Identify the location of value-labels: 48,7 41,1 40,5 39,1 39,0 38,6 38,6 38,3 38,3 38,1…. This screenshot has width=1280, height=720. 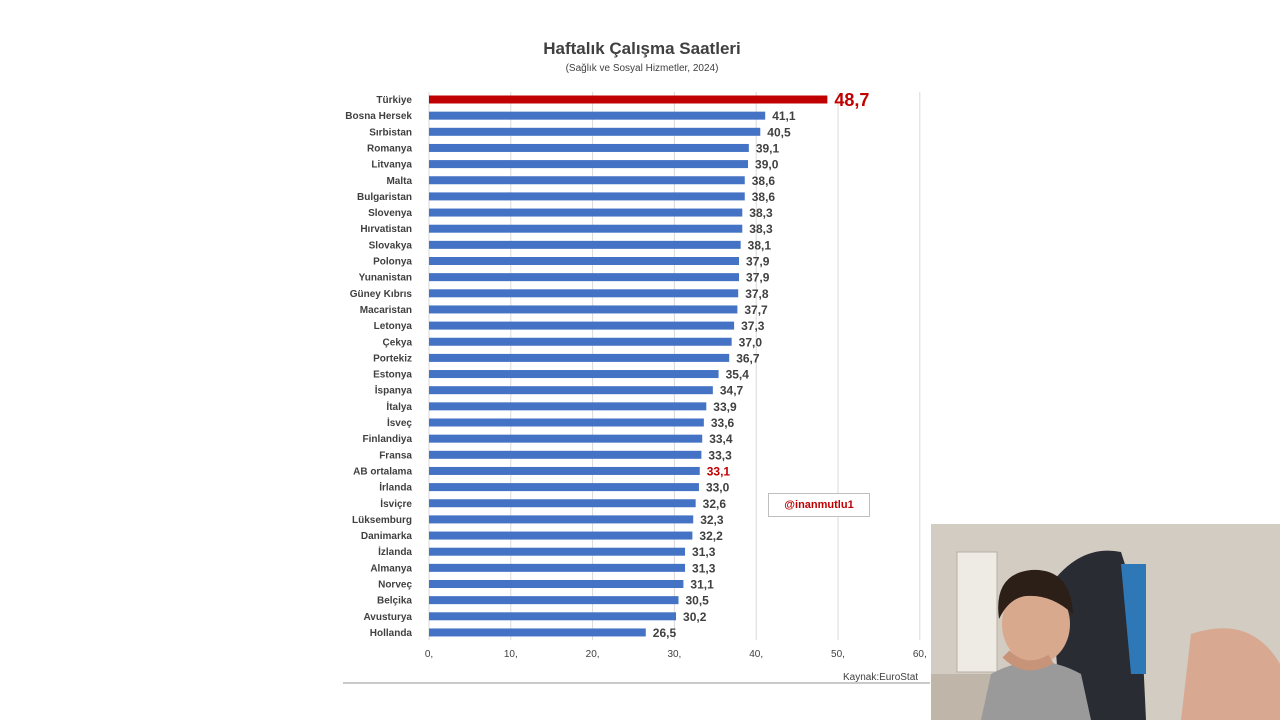
(761, 365).